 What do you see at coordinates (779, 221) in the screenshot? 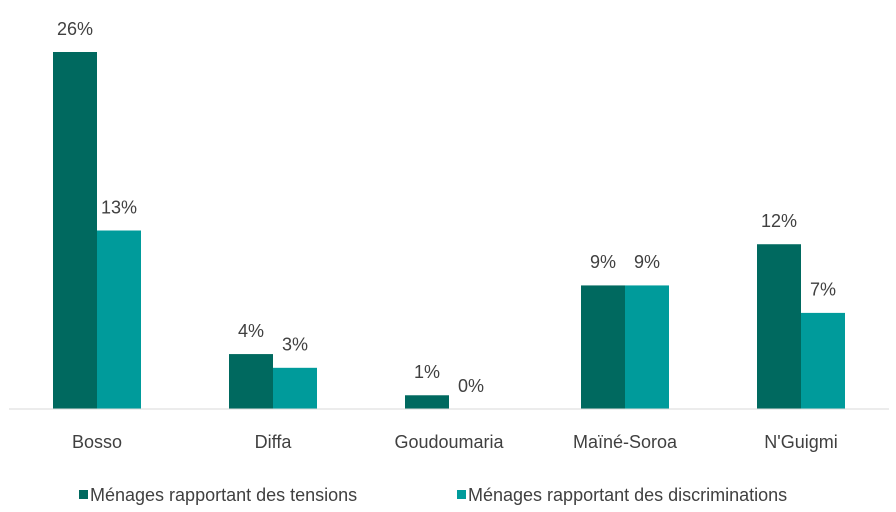
I see `data-label: 12%` at bounding box center [779, 221].